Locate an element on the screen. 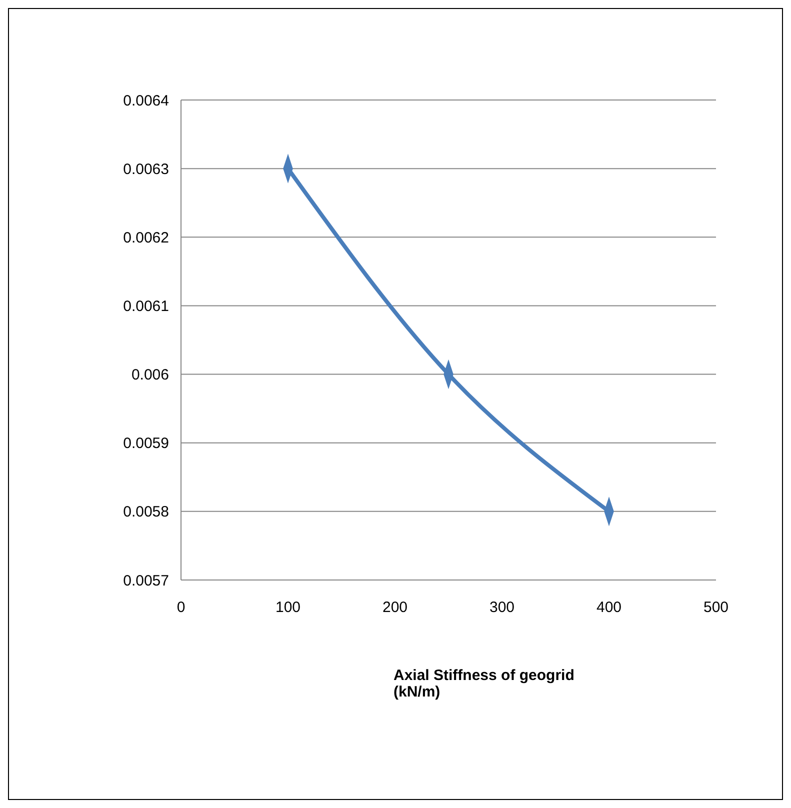 The height and width of the screenshot is (808, 791). x-tick-label: 400 is located at coordinates (609, 607).